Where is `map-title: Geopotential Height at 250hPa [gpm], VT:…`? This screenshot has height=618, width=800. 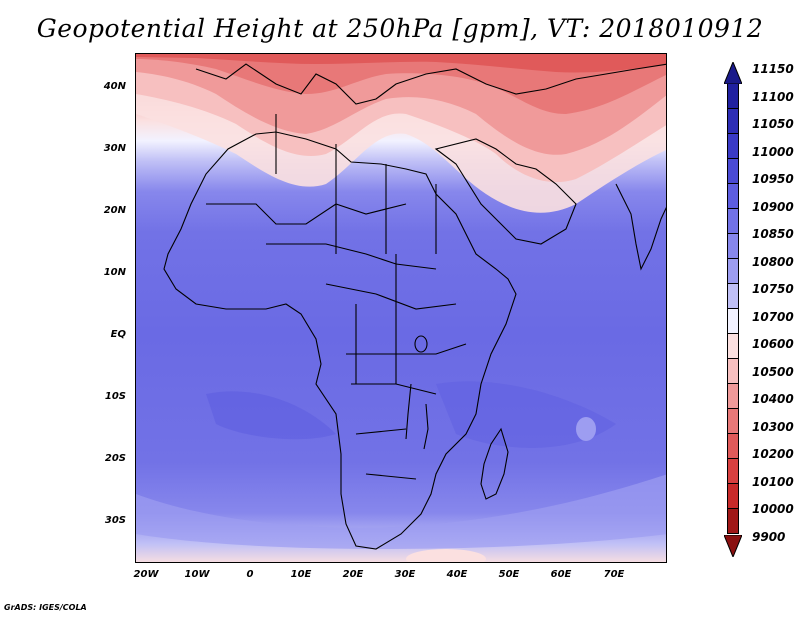 map-title: Geopotential Height at 250hPa [gpm], VT:… is located at coordinates (400, 28).